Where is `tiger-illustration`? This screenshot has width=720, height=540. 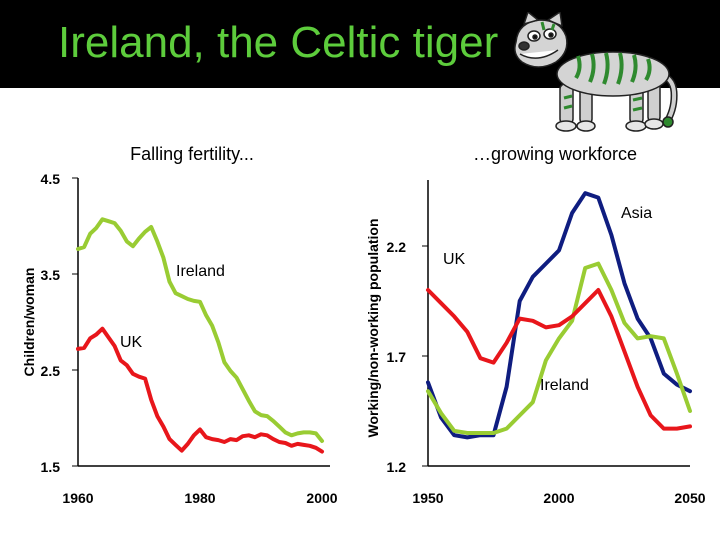 tiger-illustration is located at coordinates (596, 72).